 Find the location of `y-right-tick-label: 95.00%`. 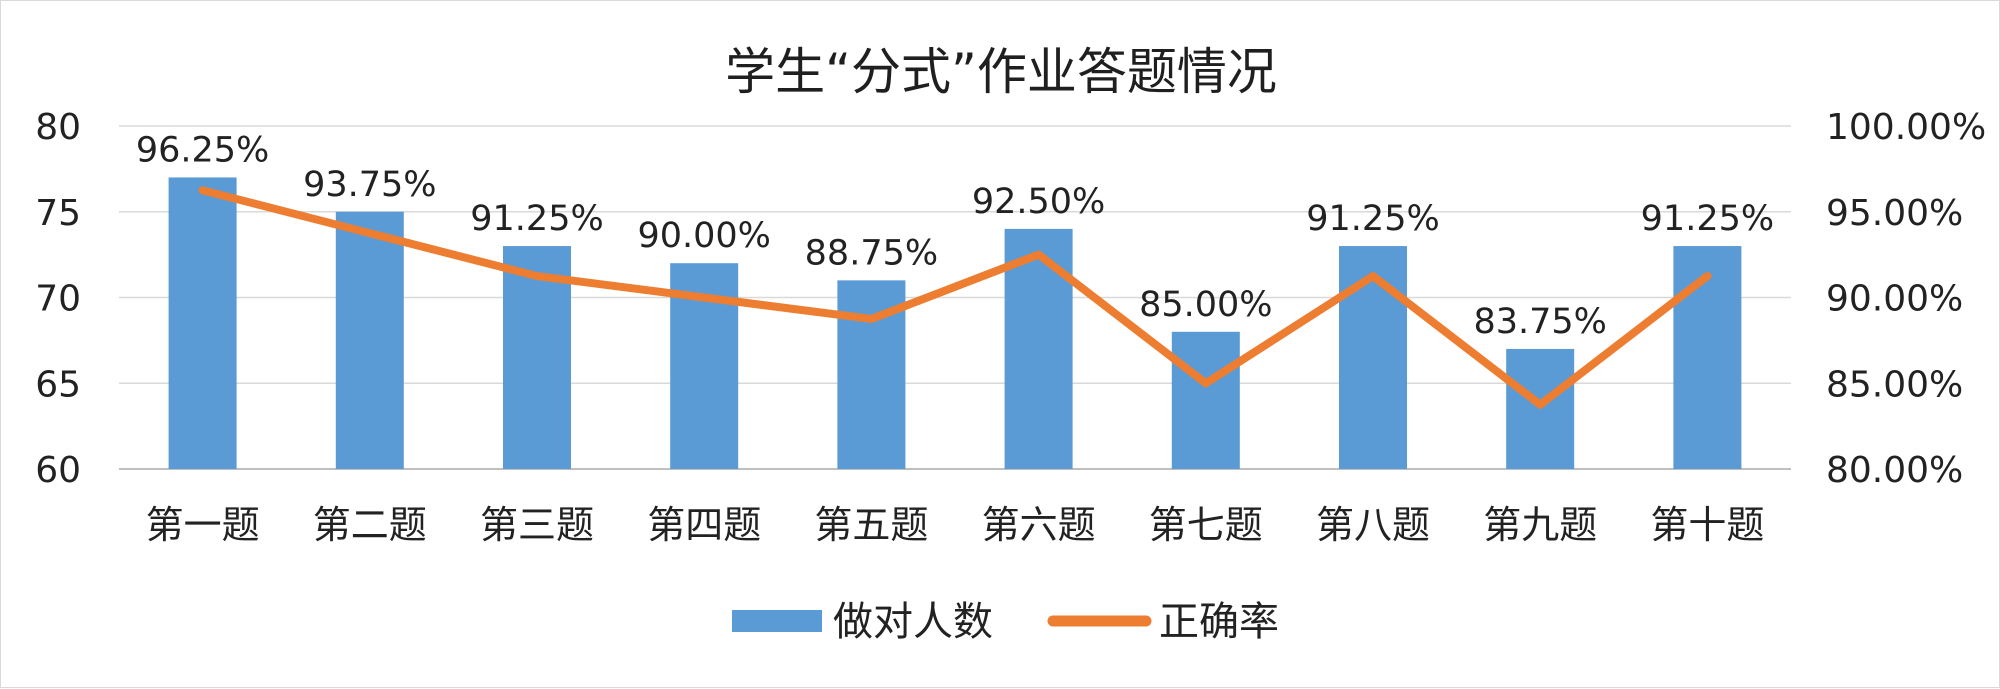

y-right-tick-label: 95.00% is located at coordinates (1894, 213).